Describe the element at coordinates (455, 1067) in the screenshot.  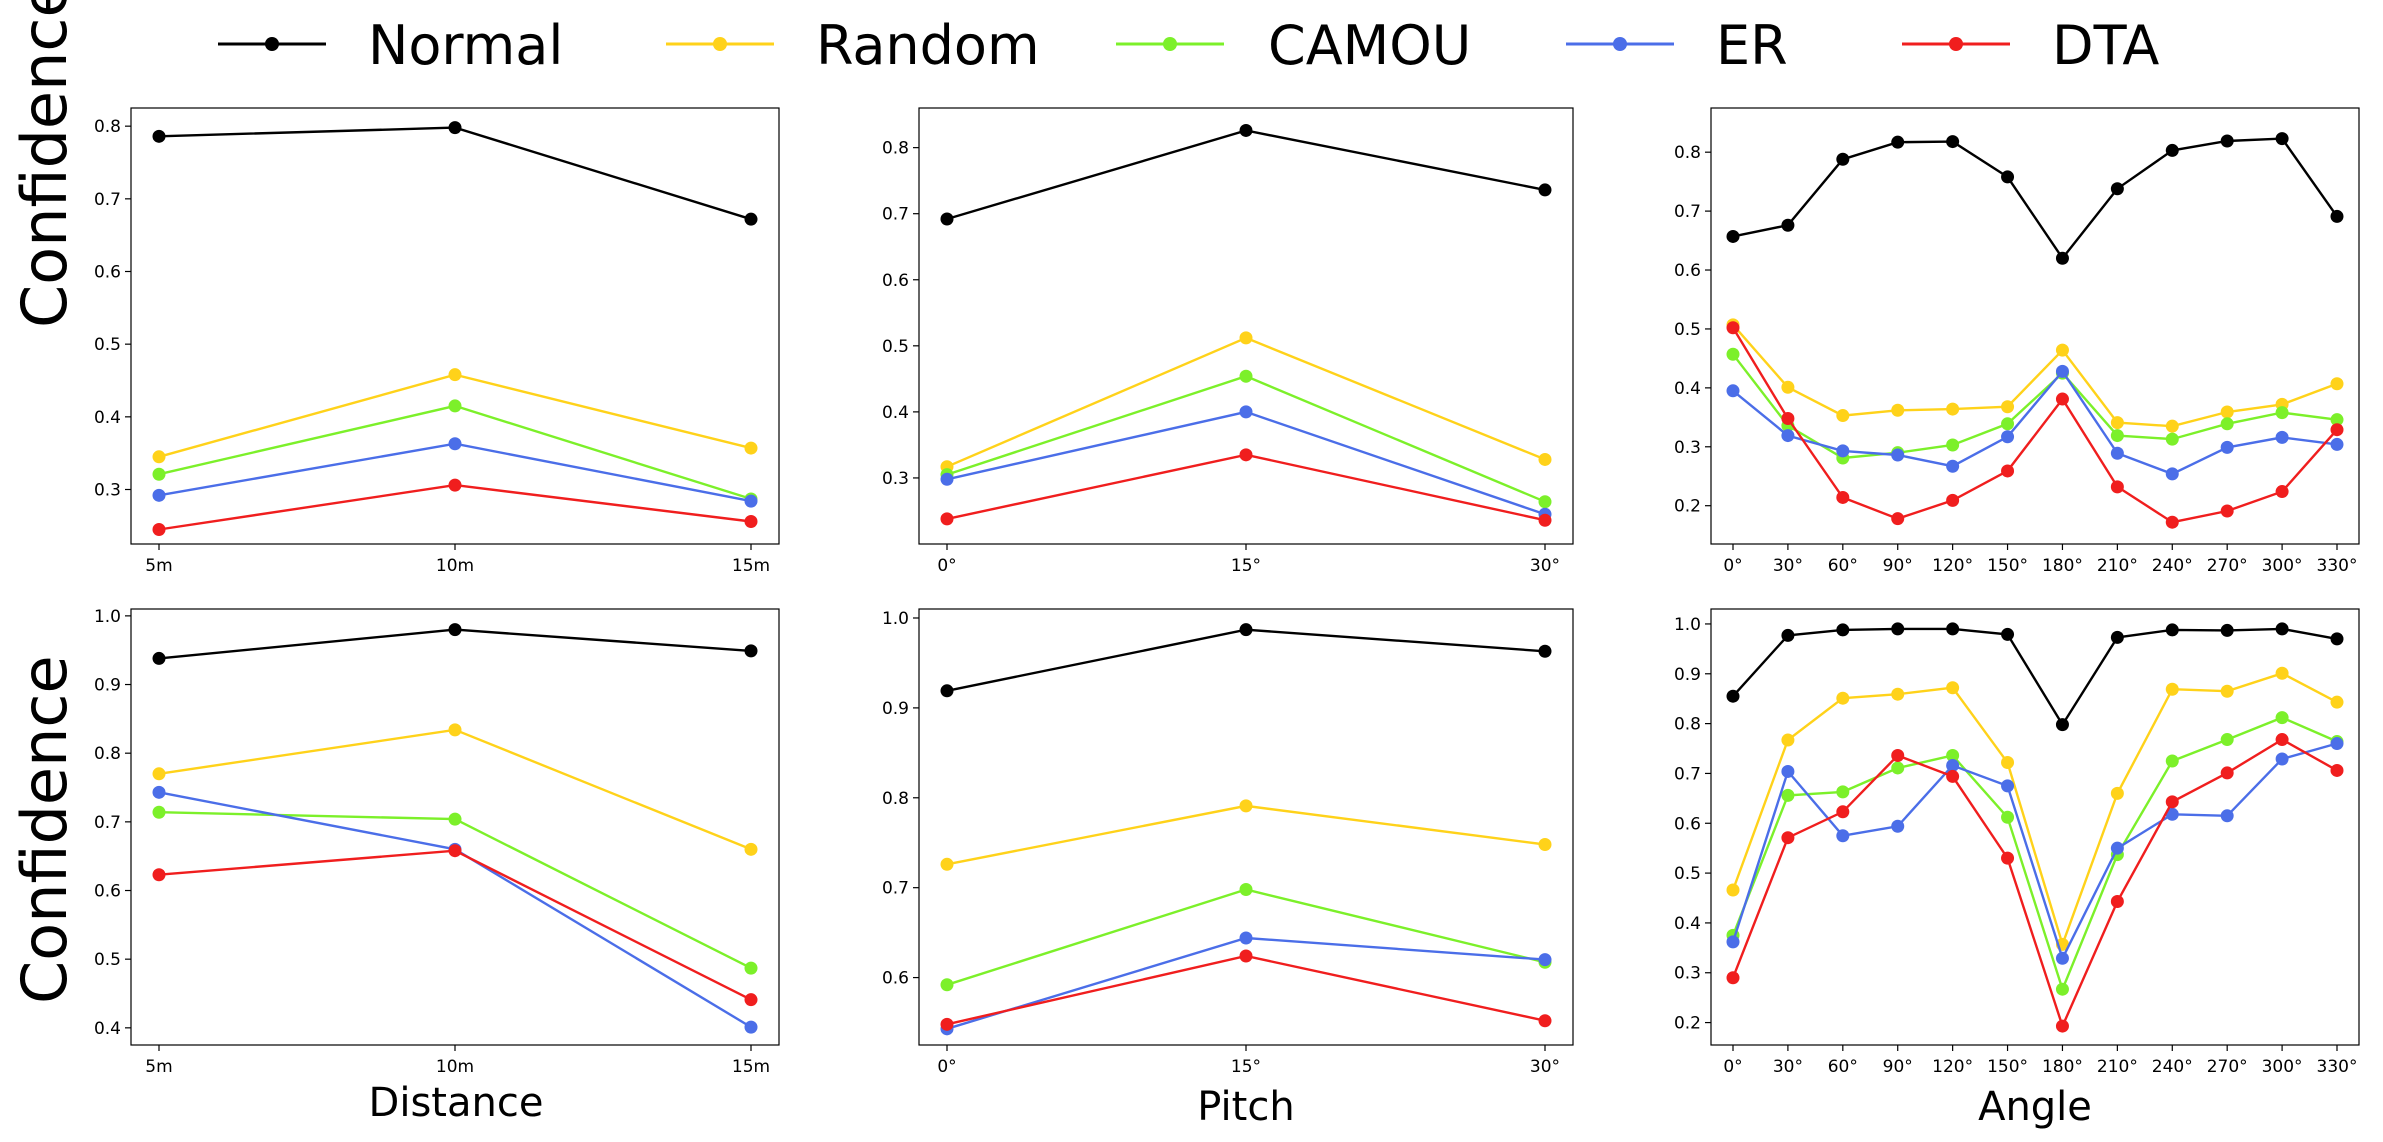
I see `x-tick-label: 10m` at that location.